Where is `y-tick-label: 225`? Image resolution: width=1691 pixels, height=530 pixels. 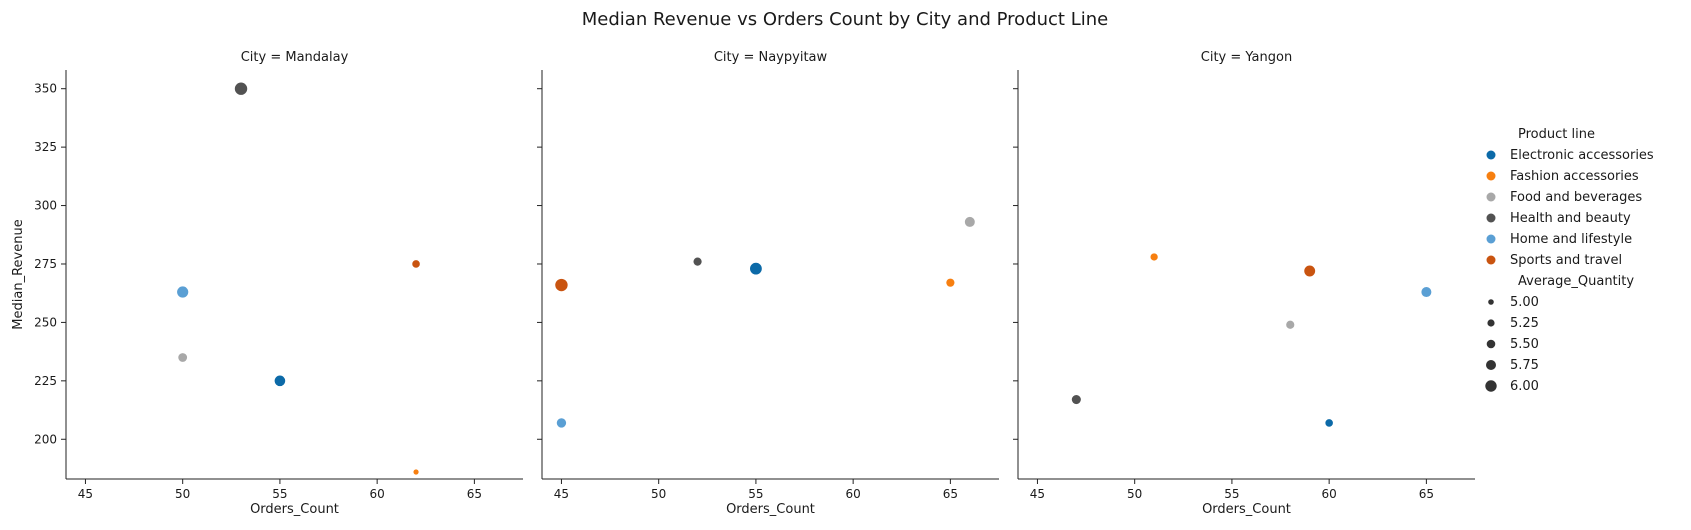
y-tick-label: 225 is located at coordinates (45, 381).